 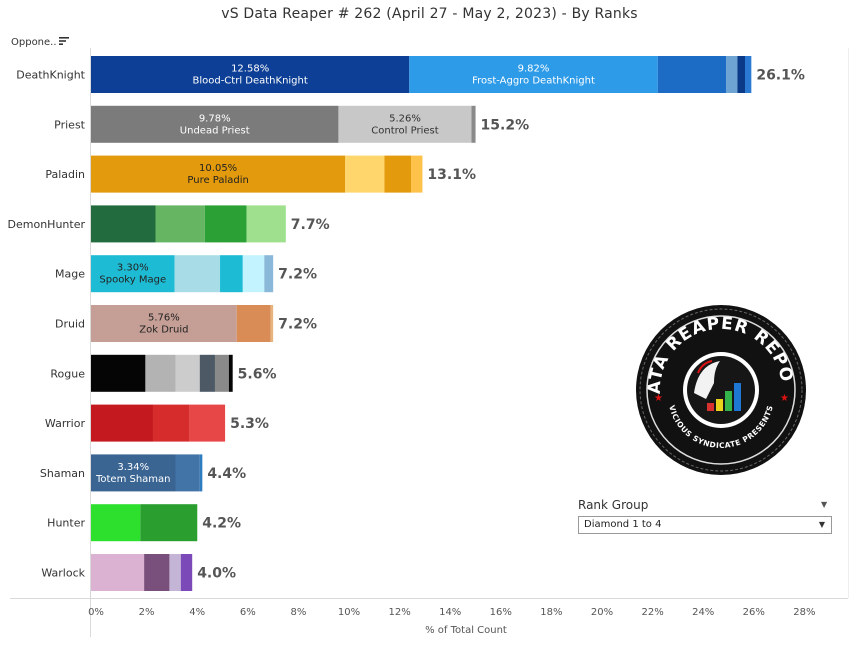 What do you see at coordinates (64, 41) in the screenshot?
I see `sort-icon` at bounding box center [64, 41].